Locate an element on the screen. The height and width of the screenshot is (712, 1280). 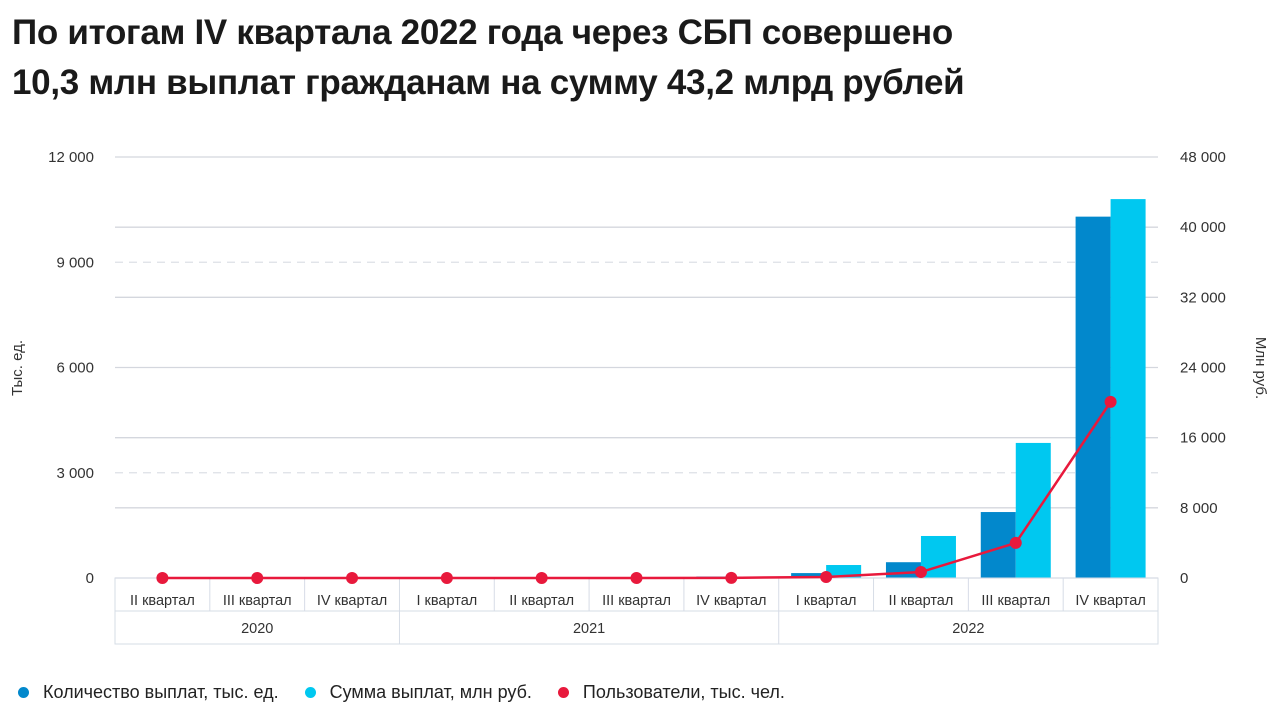
legend-item: Пользователи, тыс. чел. is located at coordinates (671, 692).